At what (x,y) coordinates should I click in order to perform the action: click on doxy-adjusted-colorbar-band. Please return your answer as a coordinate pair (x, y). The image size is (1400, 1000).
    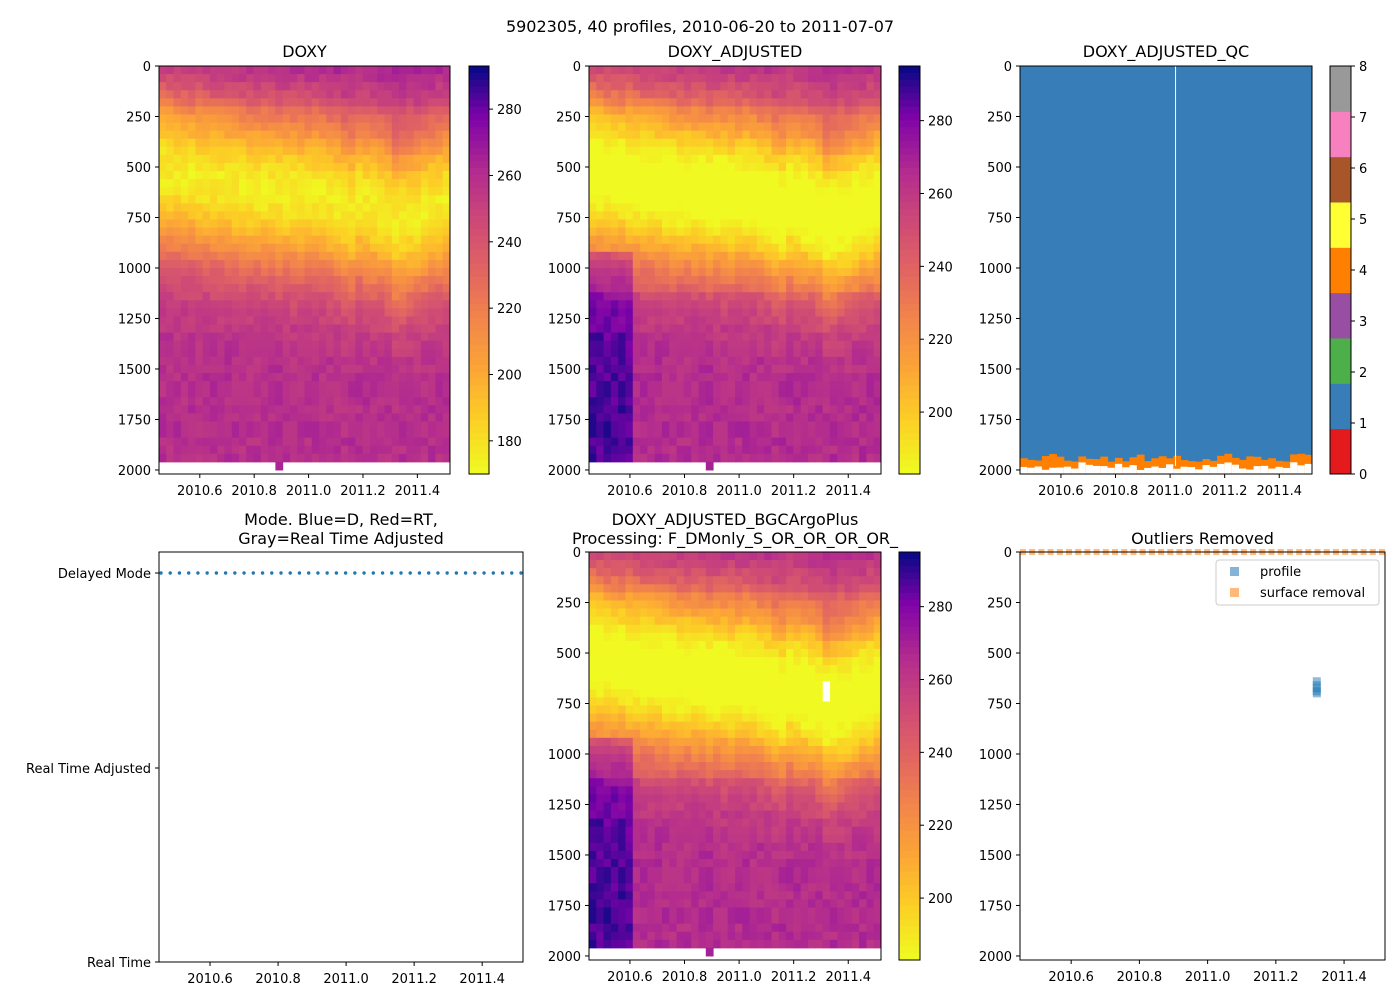
    Looking at the image, I should click on (909, 287).